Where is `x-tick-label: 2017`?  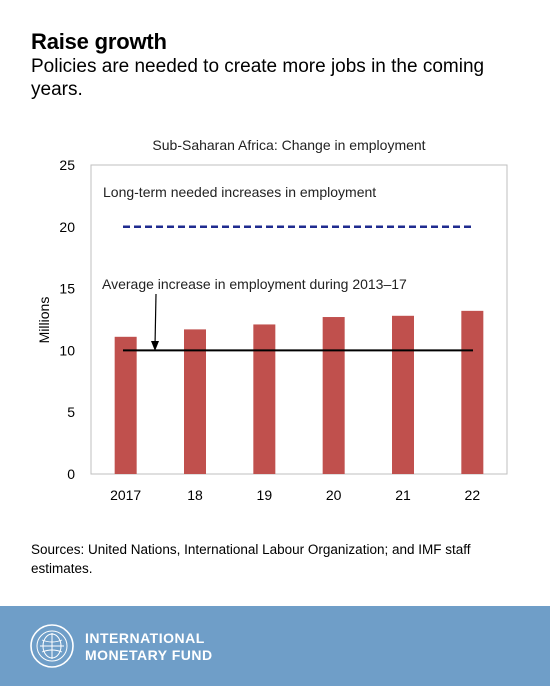
x-tick-label: 2017 is located at coordinates (125, 495).